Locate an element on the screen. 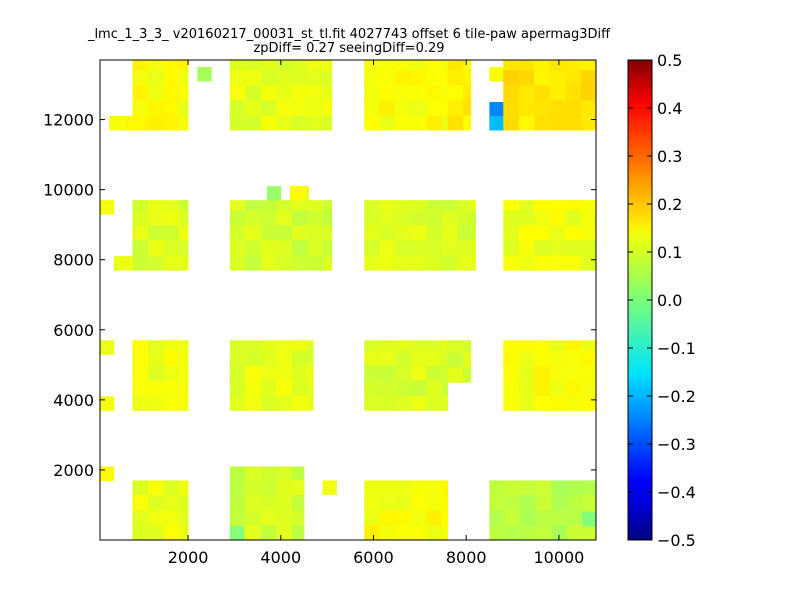  colorbar-tick-label: −0.3 is located at coordinates (676, 444).